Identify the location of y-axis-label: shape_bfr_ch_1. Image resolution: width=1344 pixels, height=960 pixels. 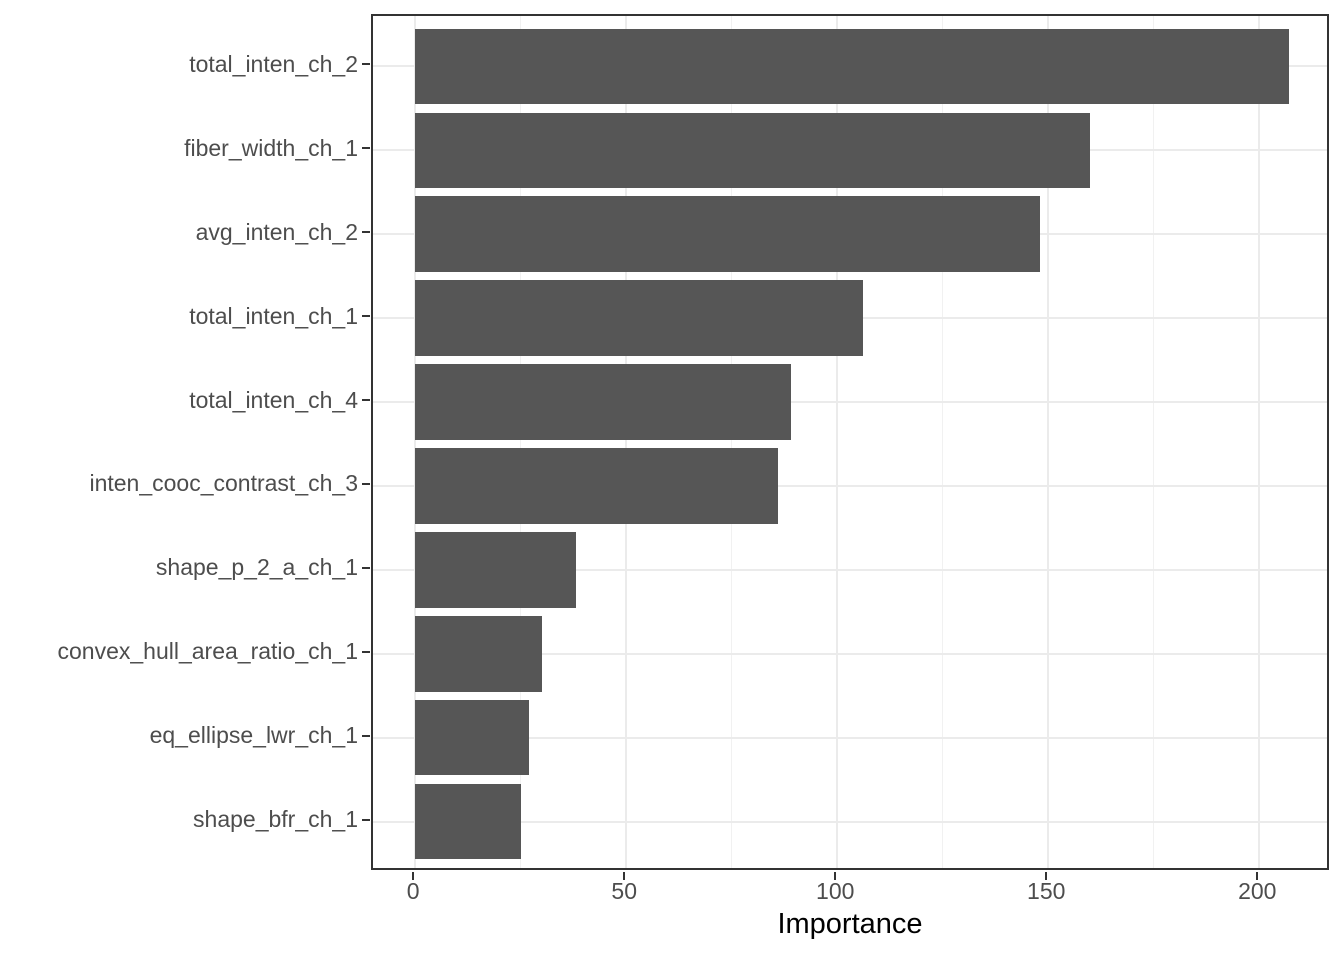
(275, 819).